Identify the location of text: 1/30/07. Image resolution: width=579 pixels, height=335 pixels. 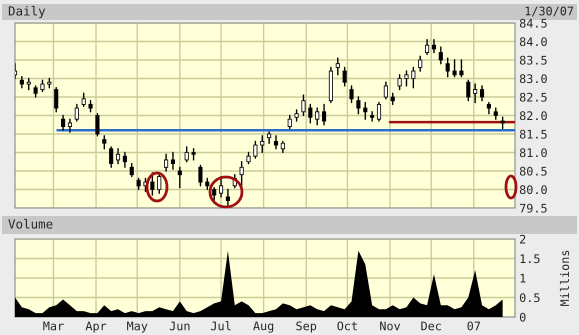
(550, 11).